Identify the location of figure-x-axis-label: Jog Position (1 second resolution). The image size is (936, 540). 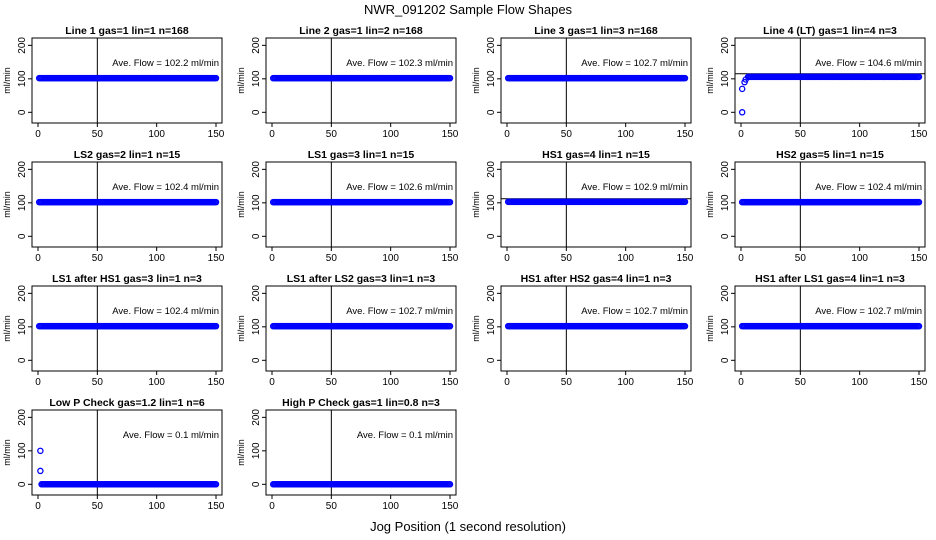
(468, 526).